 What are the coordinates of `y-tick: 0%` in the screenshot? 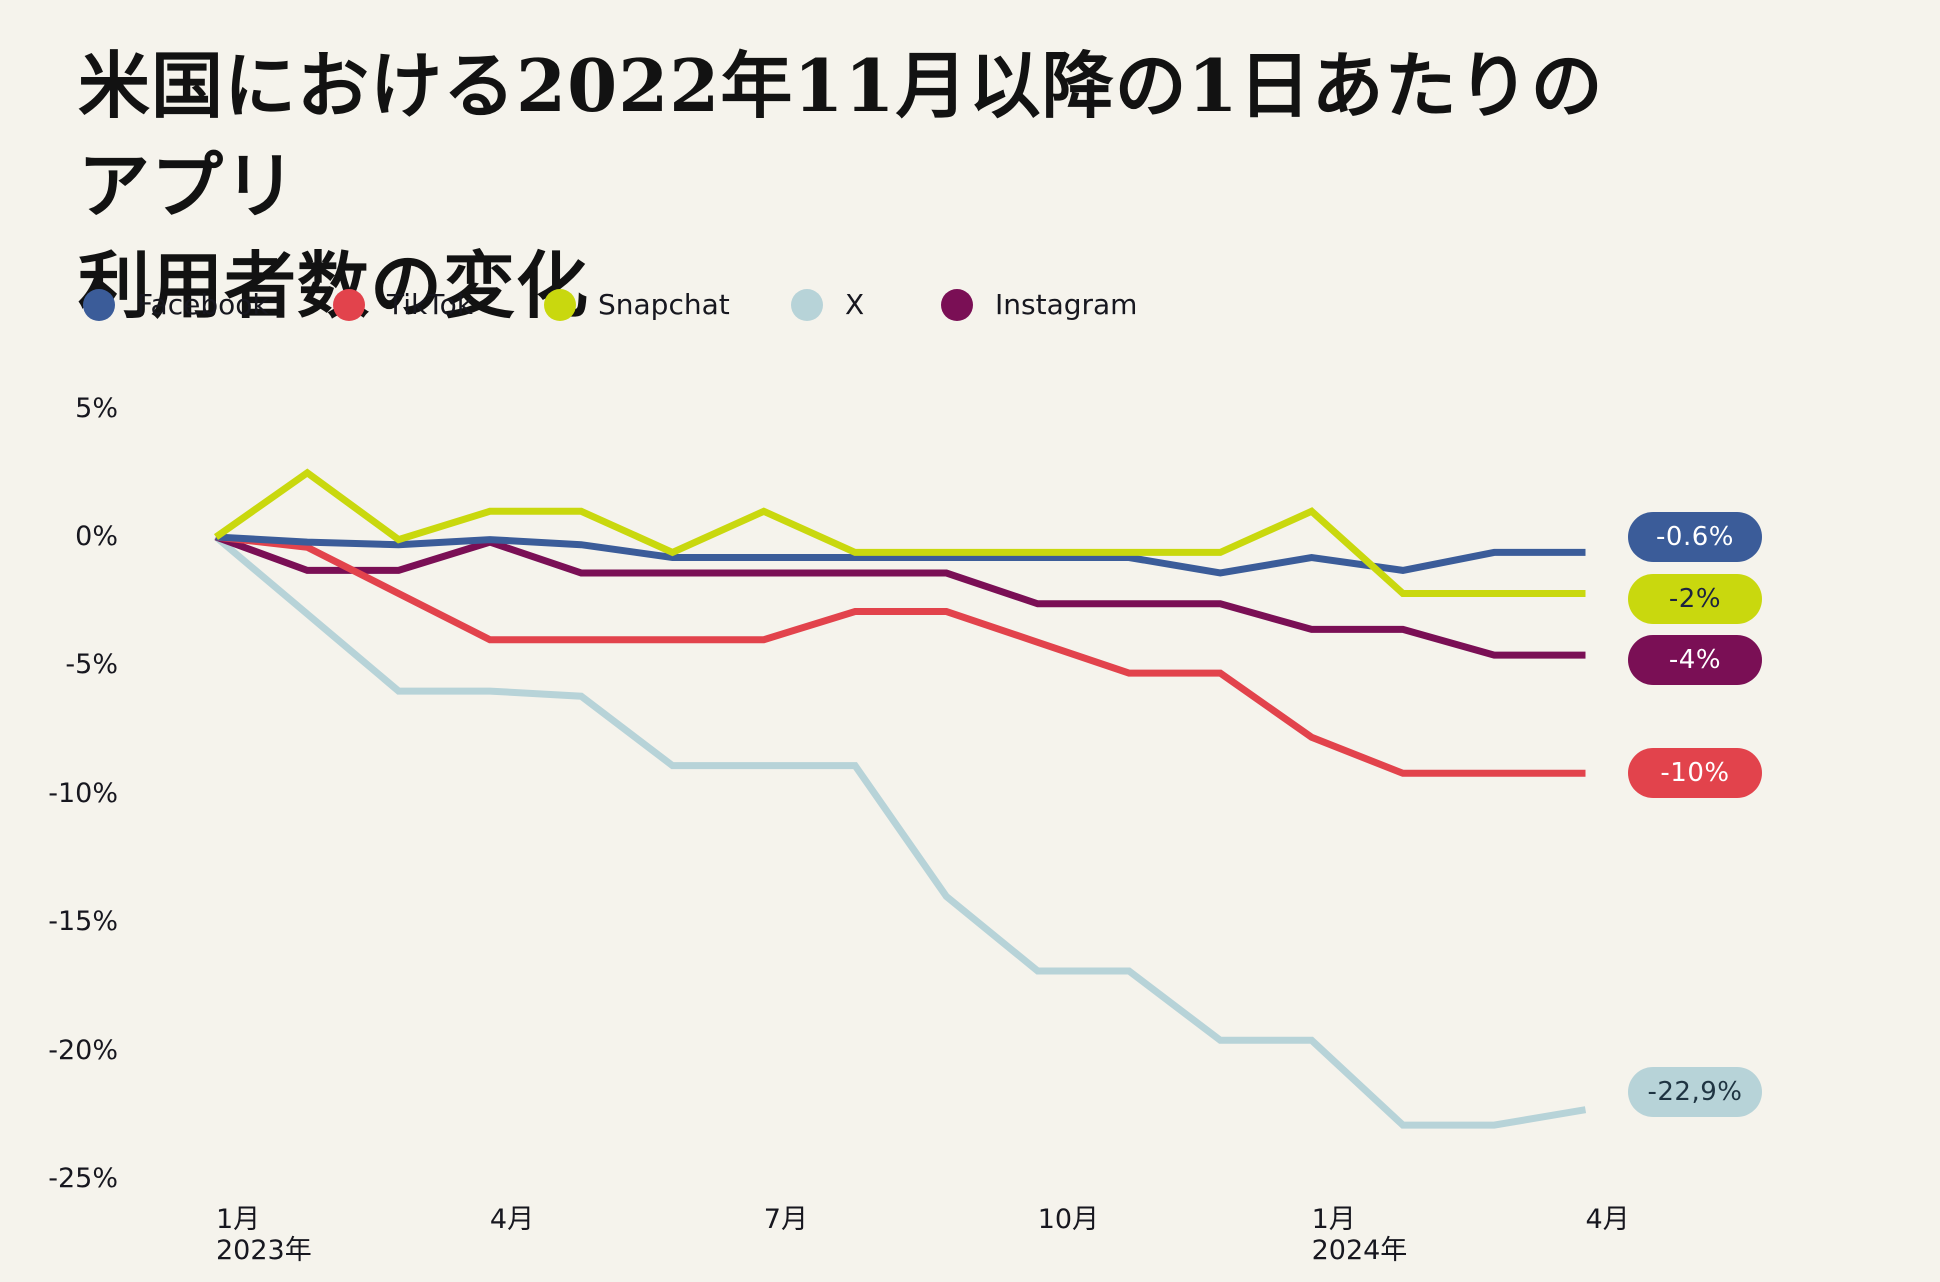 It's located at (96, 536).